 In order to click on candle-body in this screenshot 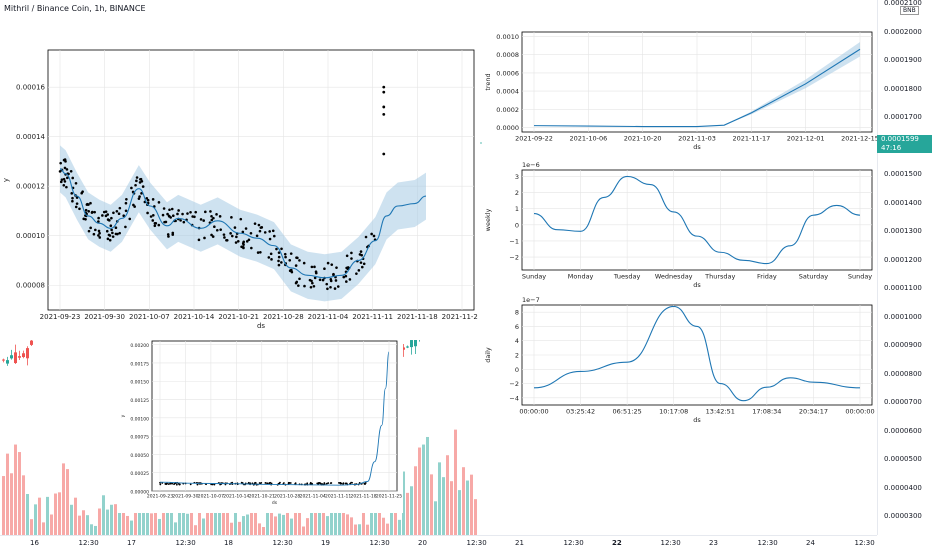, I will do `click(31, 342)`.